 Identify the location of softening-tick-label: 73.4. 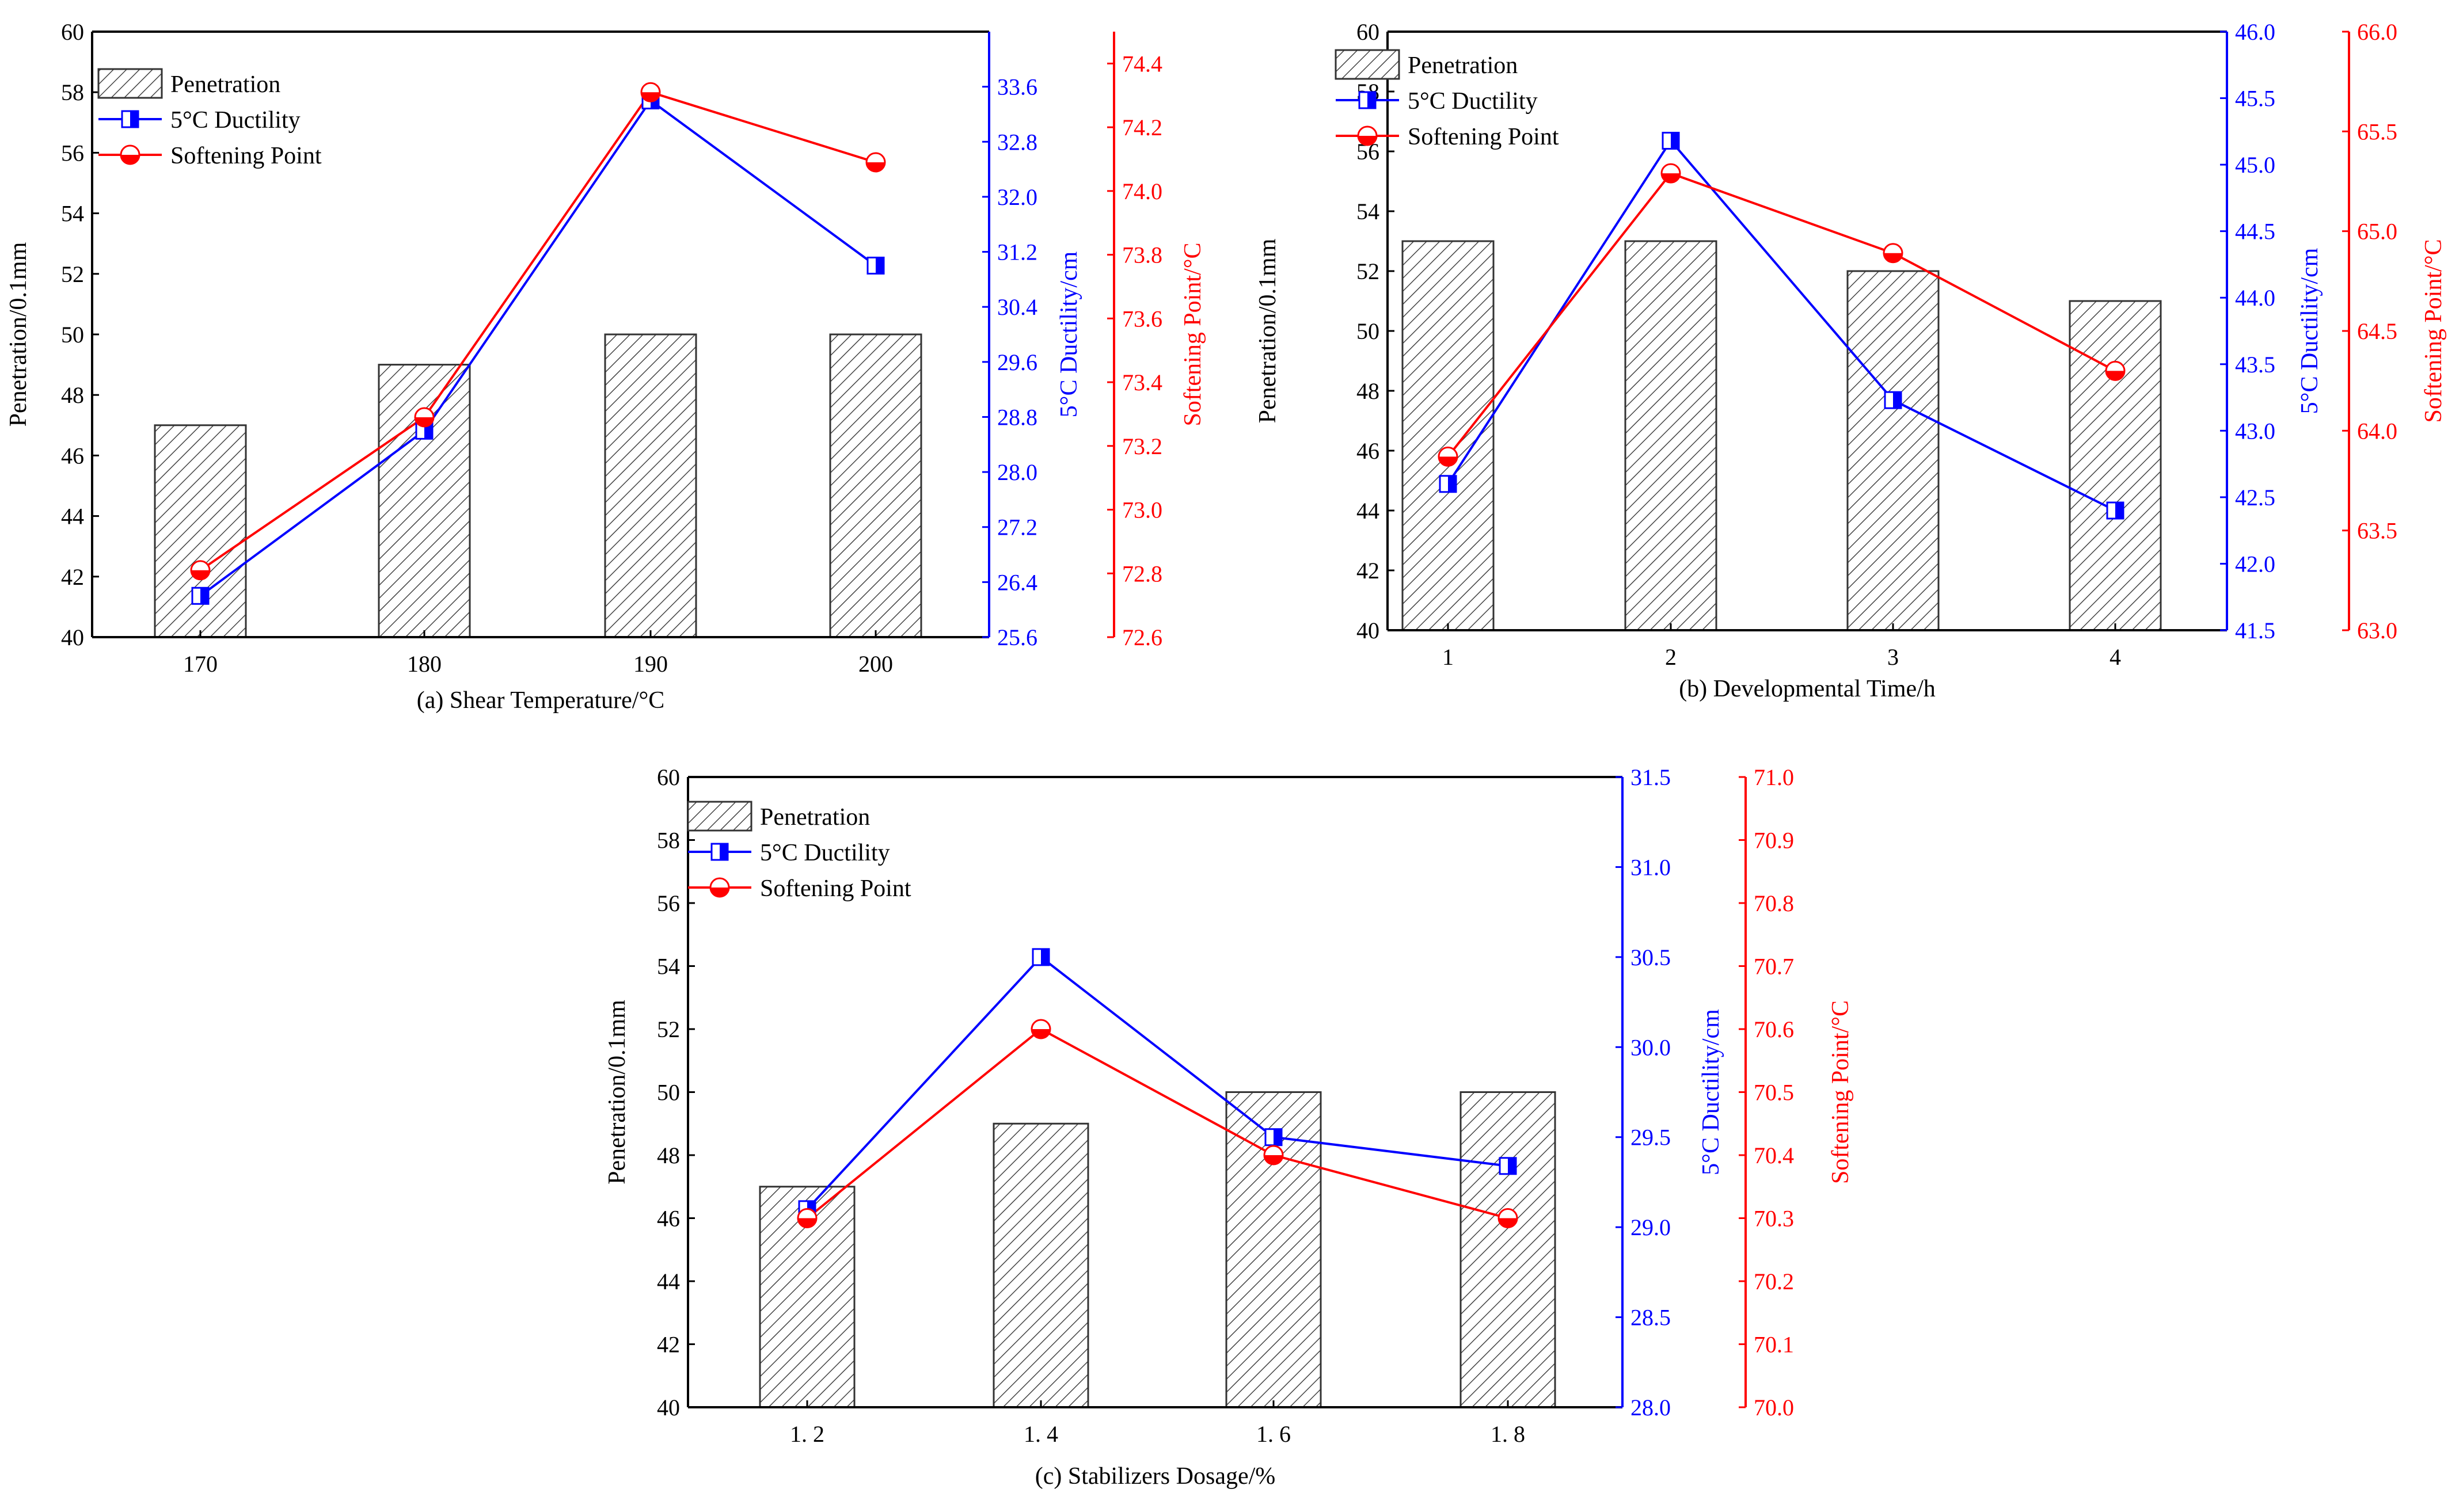
(1142, 382).